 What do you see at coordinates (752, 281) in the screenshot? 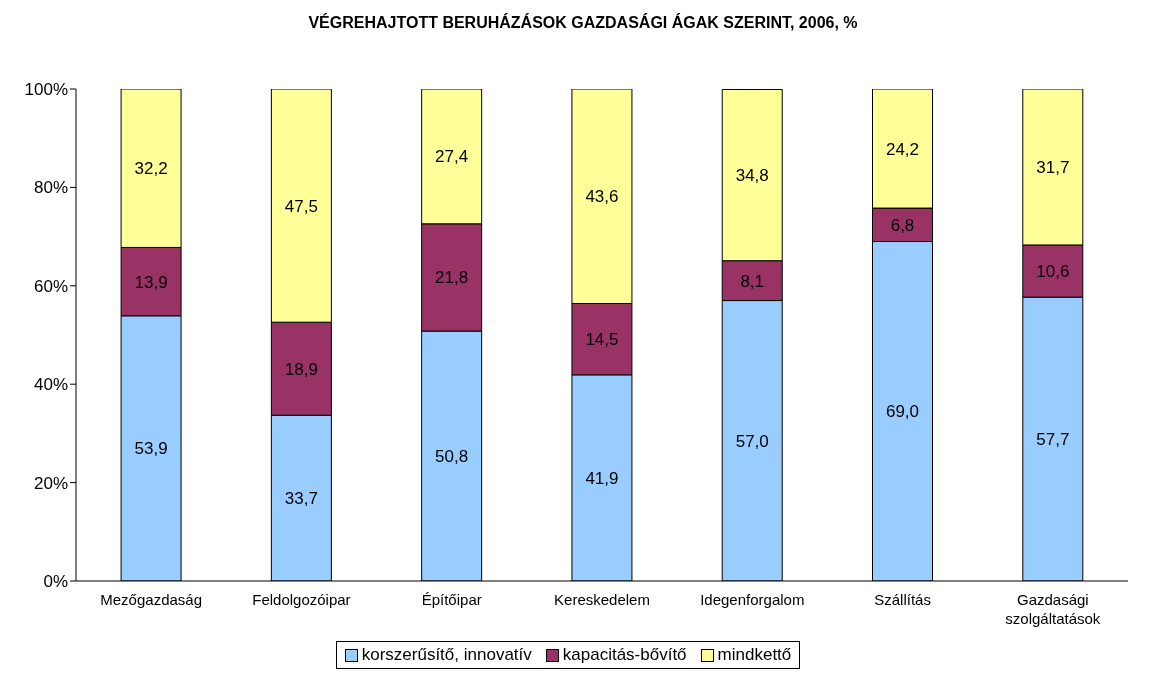
I see `data-label: 8,1` at bounding box center [752, 281].